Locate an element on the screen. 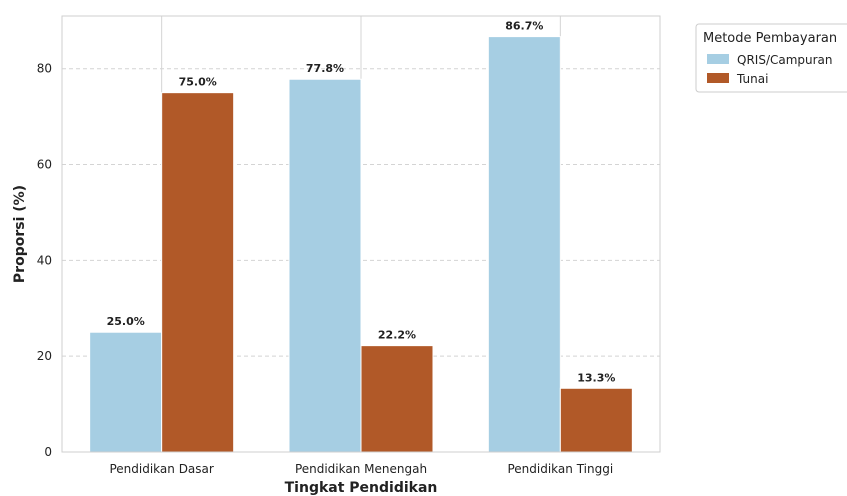  x-axis-label: Tingkat Pendidikan is located at coordinates (361, 488).